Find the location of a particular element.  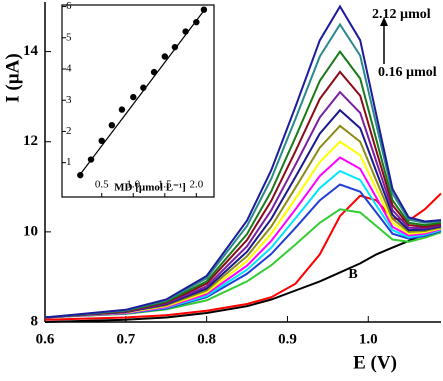

annotation: 0.16 µmol is located at coordinates (407, 72).